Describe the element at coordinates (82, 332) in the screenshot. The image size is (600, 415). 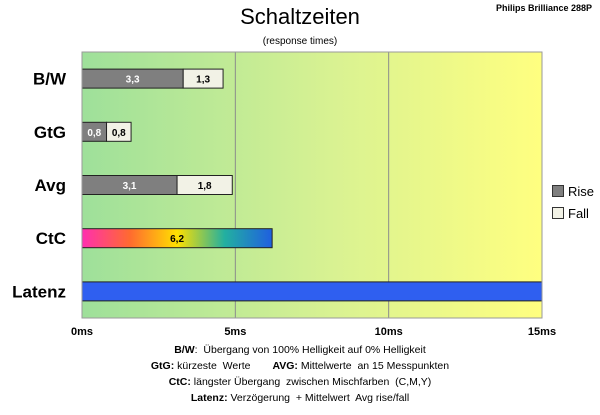
I see `x-tick-label-0: 0ms` at that location.